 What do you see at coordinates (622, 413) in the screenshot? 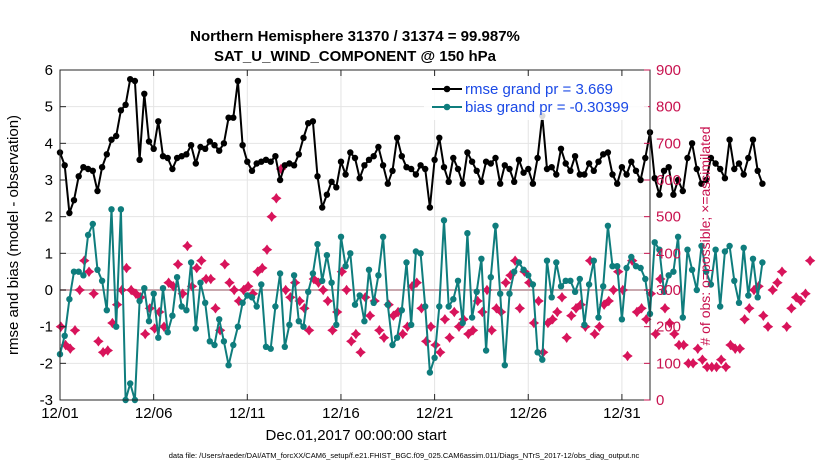
I see `x-tick-label: 12/31` at bounding box center [622, 413].